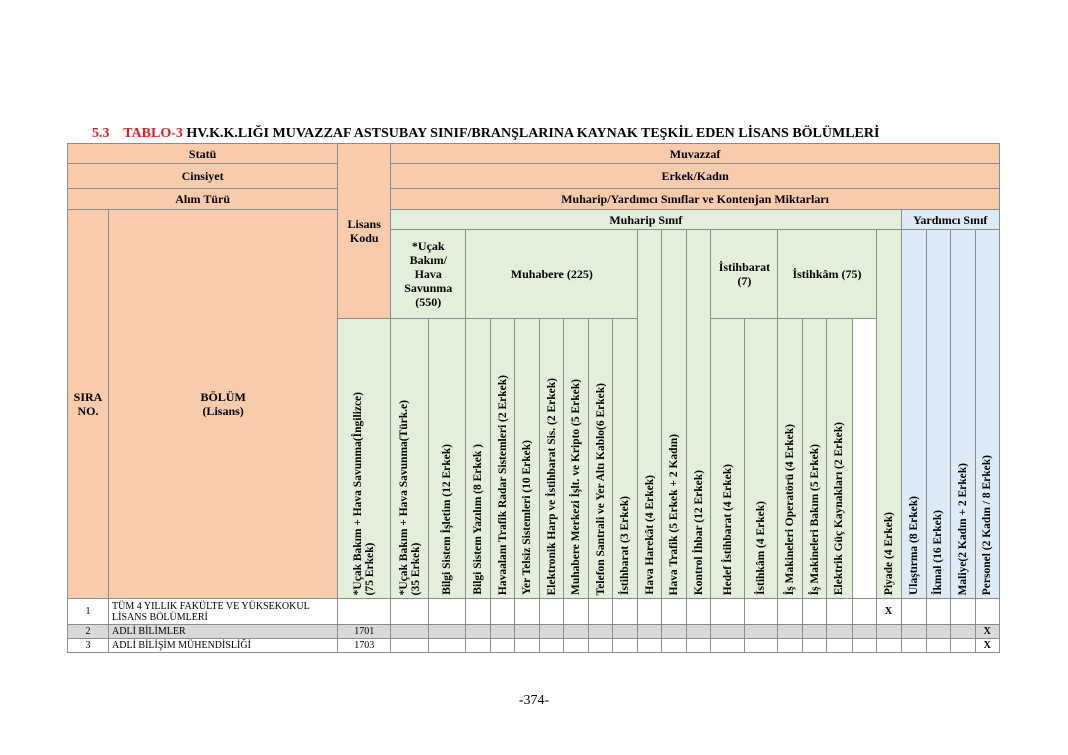  Describe the element at coordinates (839, 458) in the screenshot. I see `column-header-18: Elektrik Güç Kaynakları (2 Erkek)` at that location.